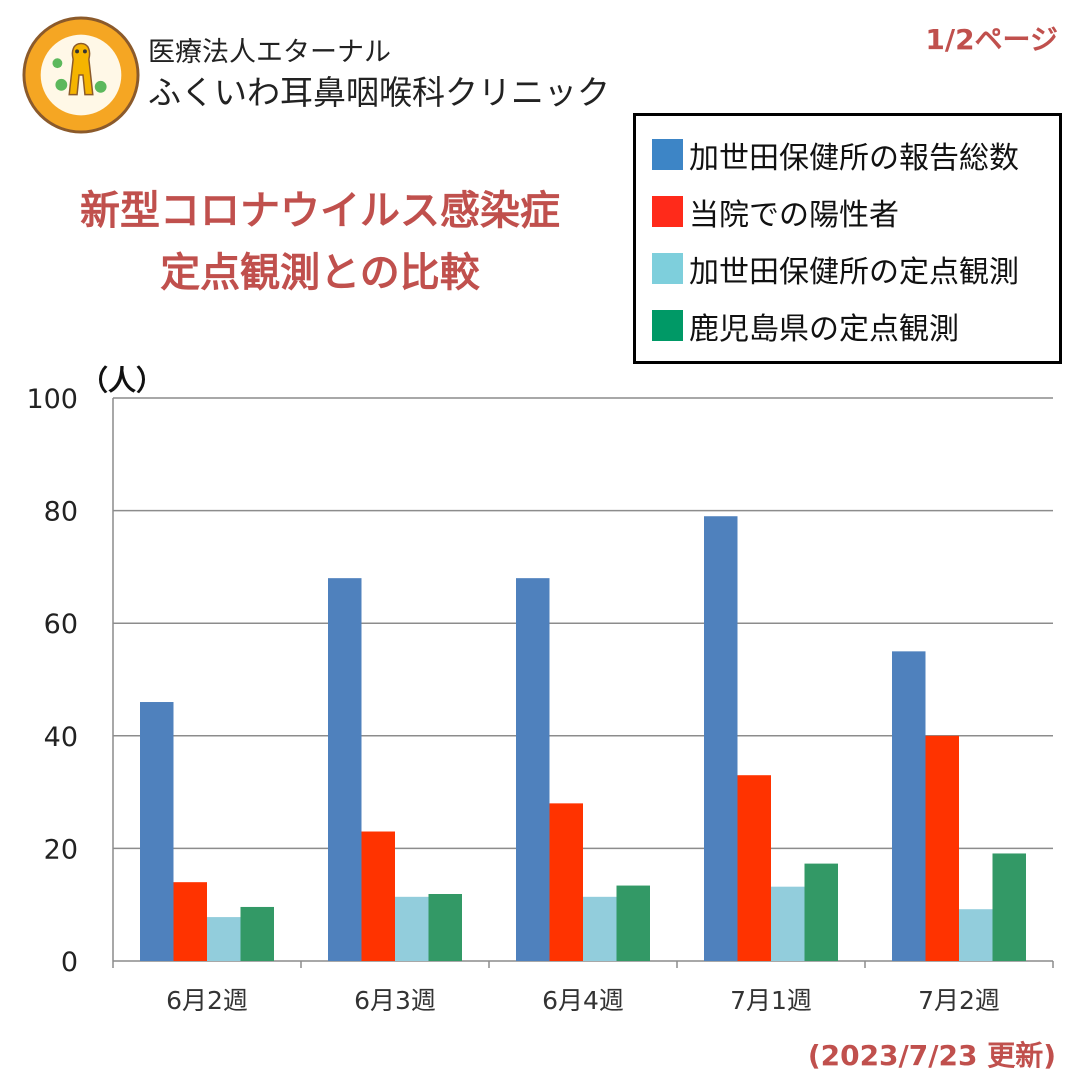 Image resolution: width=1080 pixels, height=1080 pixels. I want to click on legend-item: 加世田保健所の定点観測, so click(855, 268).